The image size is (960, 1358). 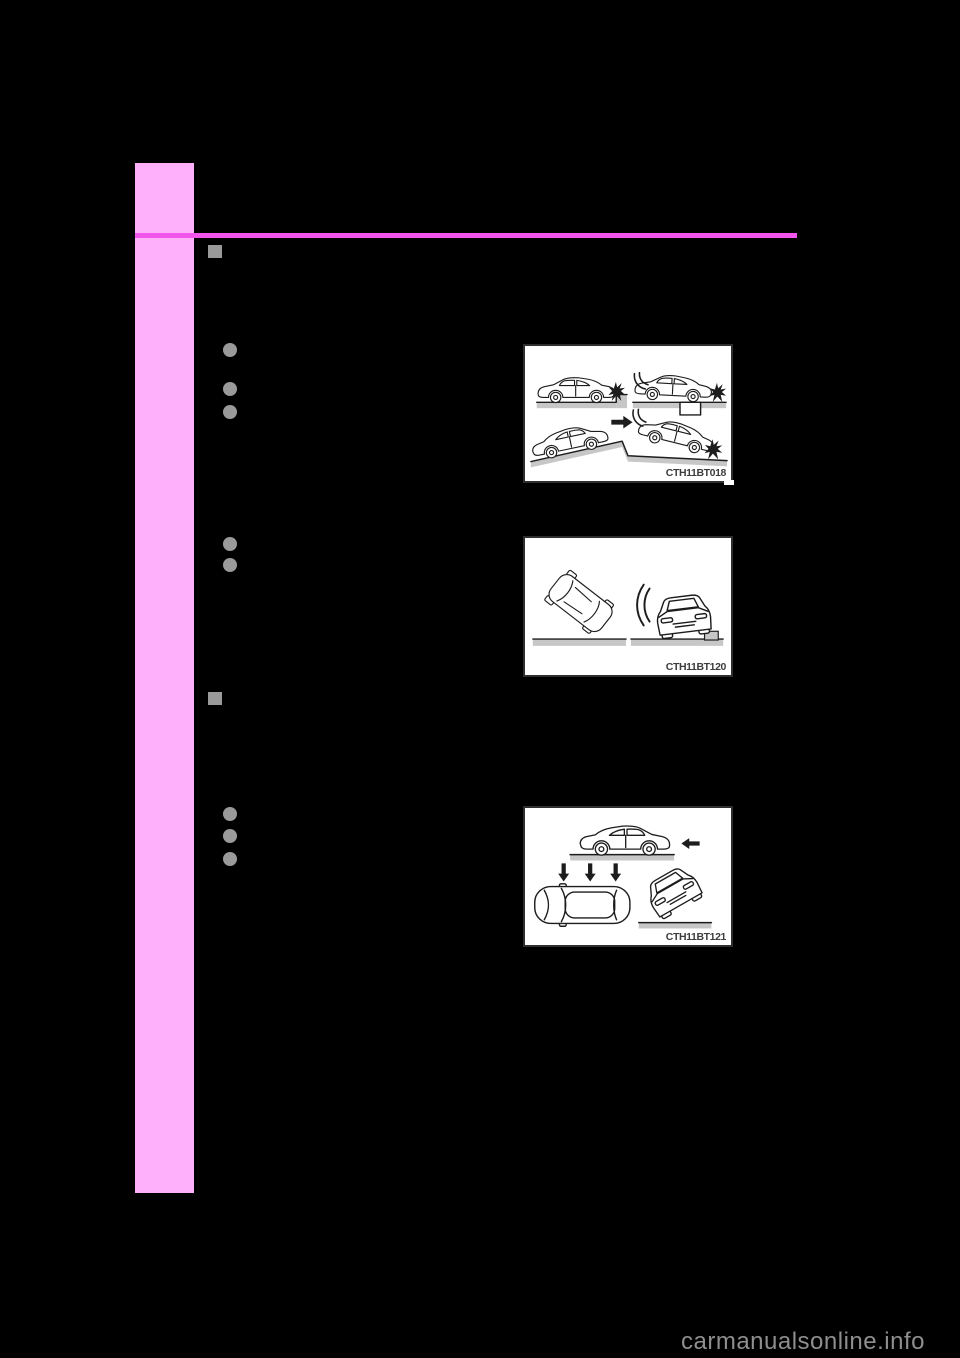 What do you see at coordinates (582, 905) in the screenshot?
I see `car-top-icon` at bounding box center [582, 905].